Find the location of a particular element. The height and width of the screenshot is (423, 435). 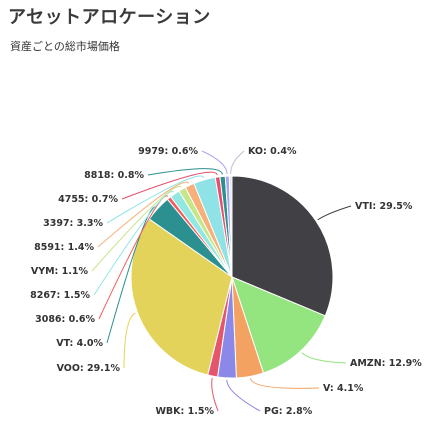

data-label-8818: 8818: 0.8% is located at coordinates (114, 175).